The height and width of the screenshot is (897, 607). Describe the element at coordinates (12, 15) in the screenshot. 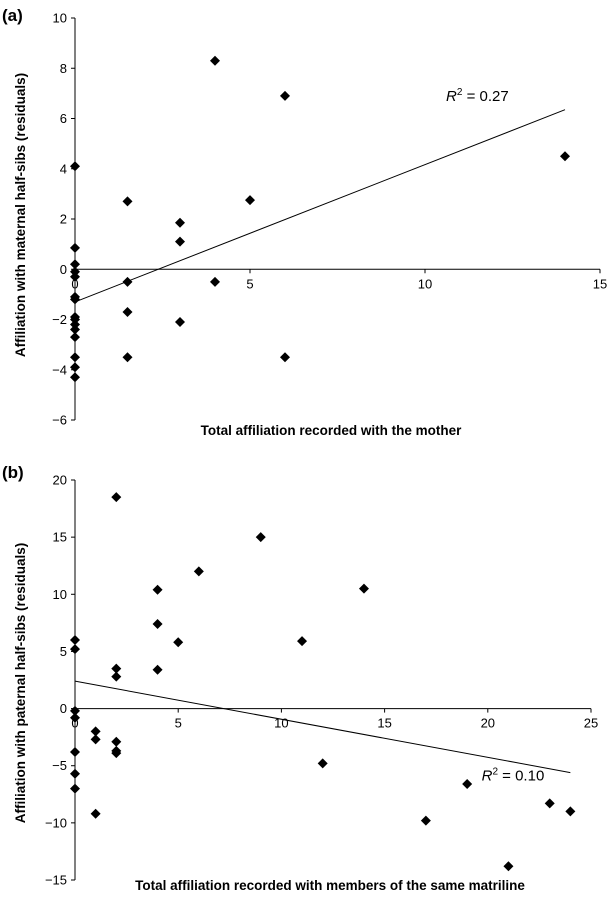

I see `panel-a-label: (a)` at that location.